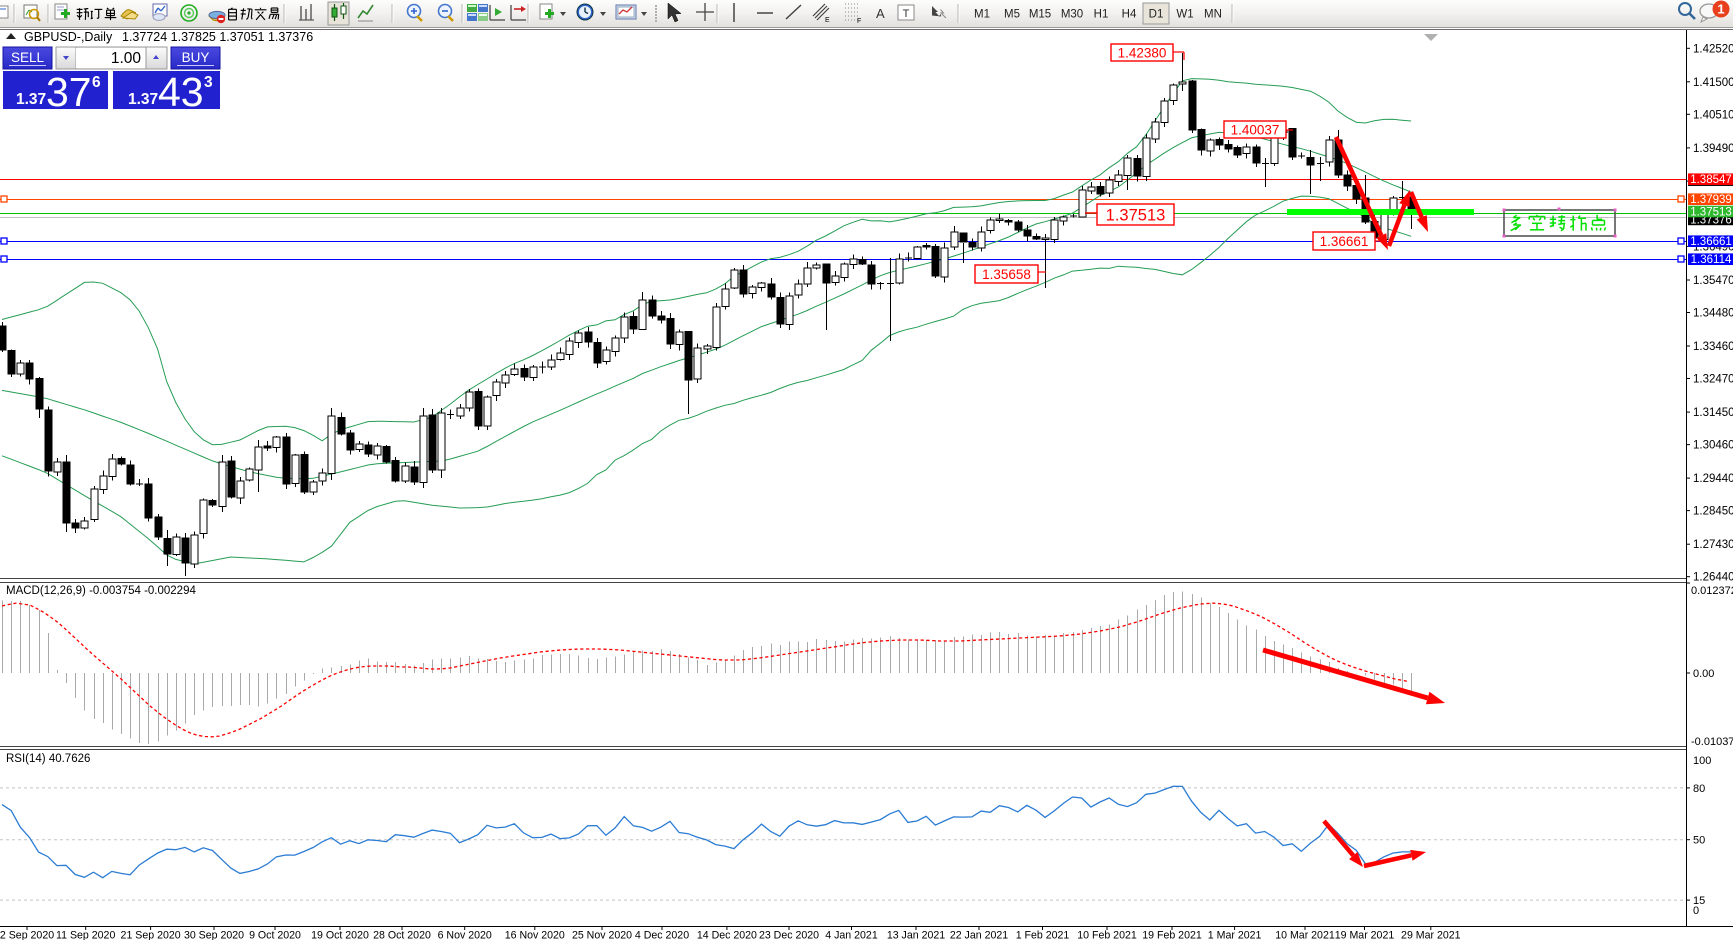  Describe the element at coordinates (214, 935) in the screenshot. I see `svg-text: 30 Sep 2020` at that location.